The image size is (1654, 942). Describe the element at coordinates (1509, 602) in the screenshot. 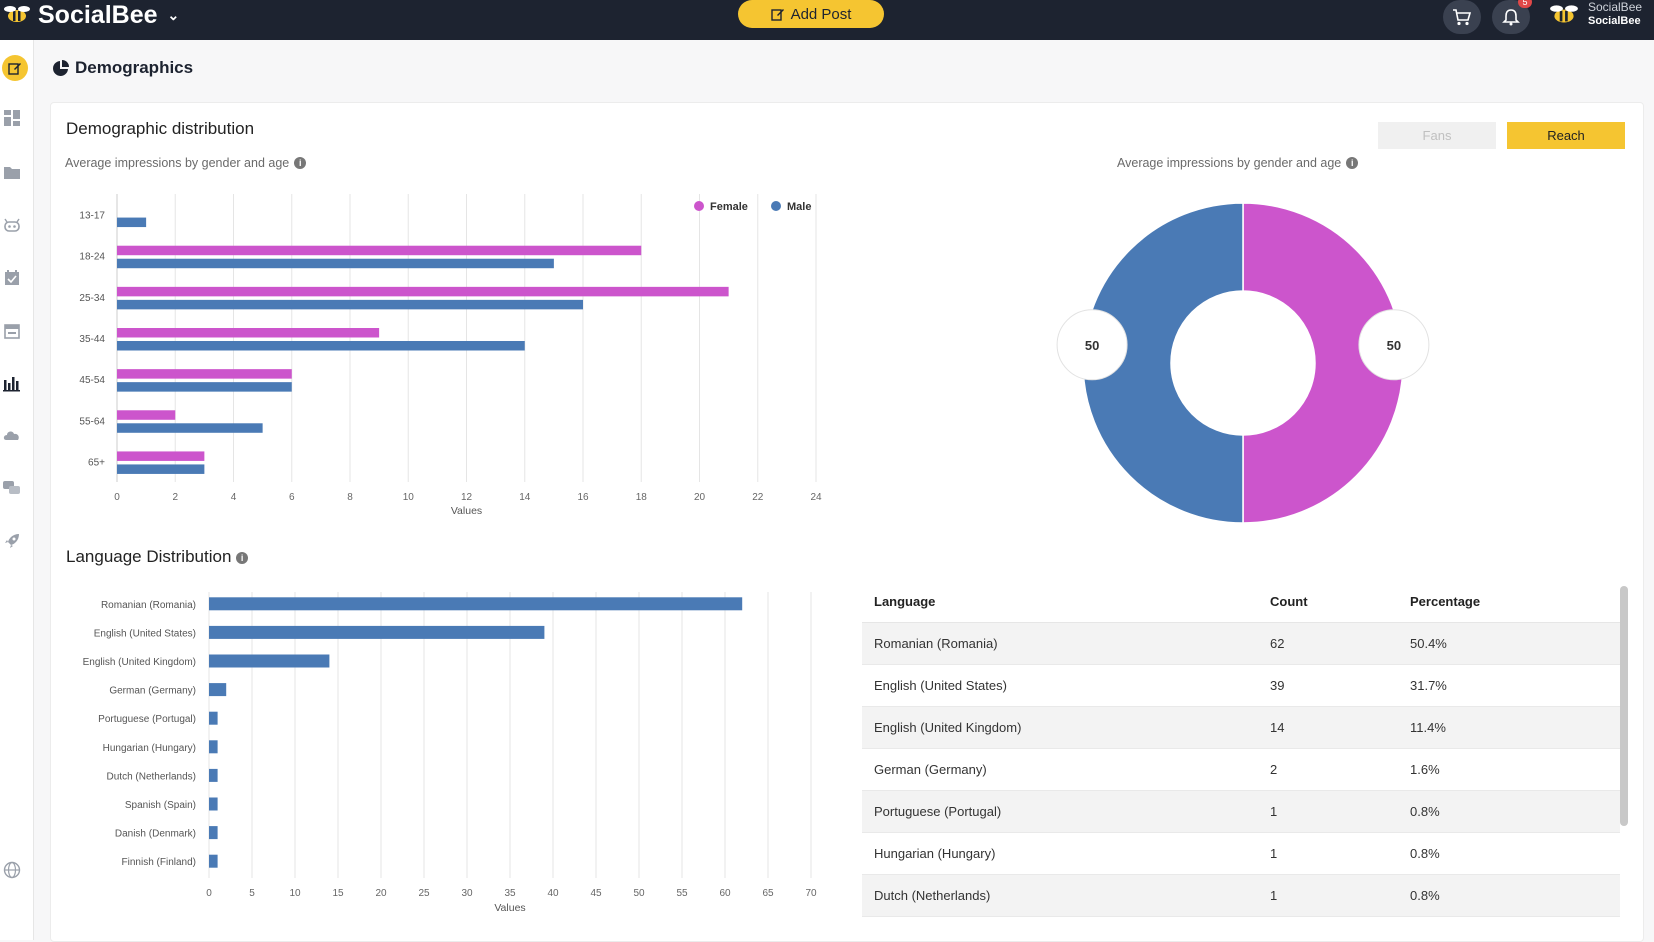

I see `column-header-percentage: Percentage` at that location.